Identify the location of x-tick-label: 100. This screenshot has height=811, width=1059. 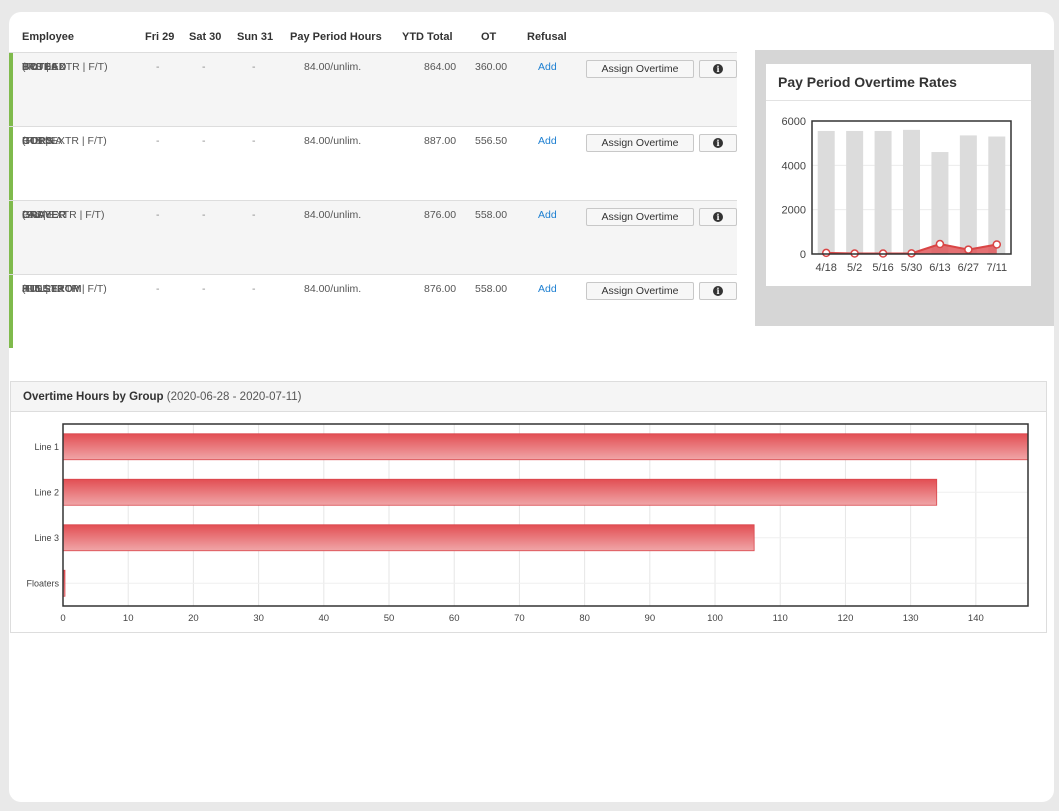
(715, 618).